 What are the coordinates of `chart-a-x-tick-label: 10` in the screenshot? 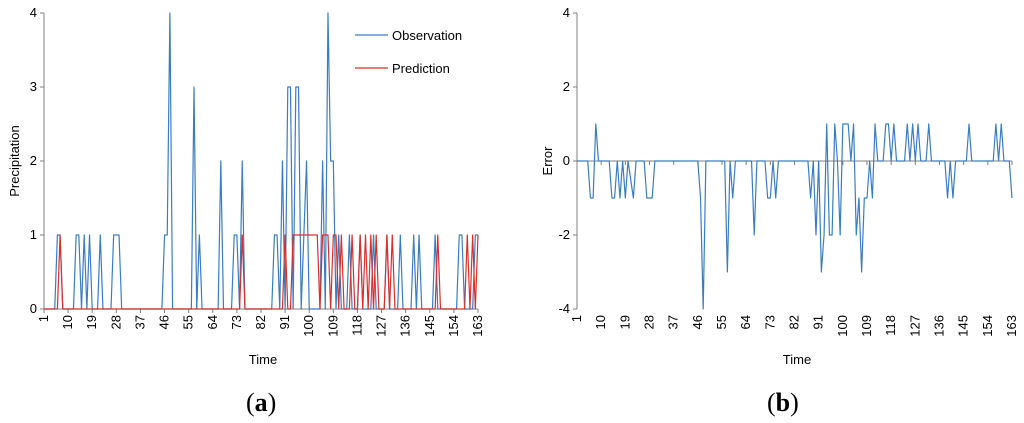 It's located at (67, 322).